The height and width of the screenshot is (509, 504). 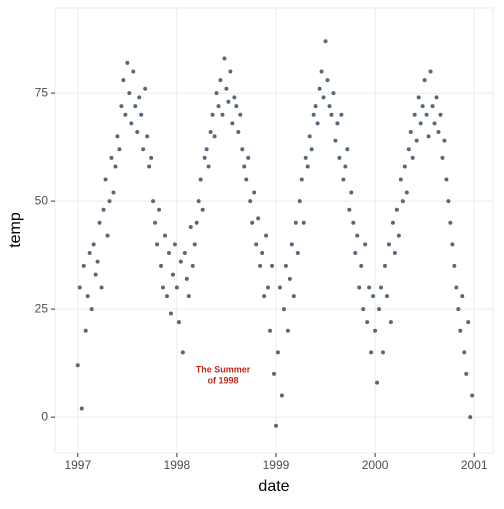 I want to click on annotation: The Summer, so click(x=223, y=369).